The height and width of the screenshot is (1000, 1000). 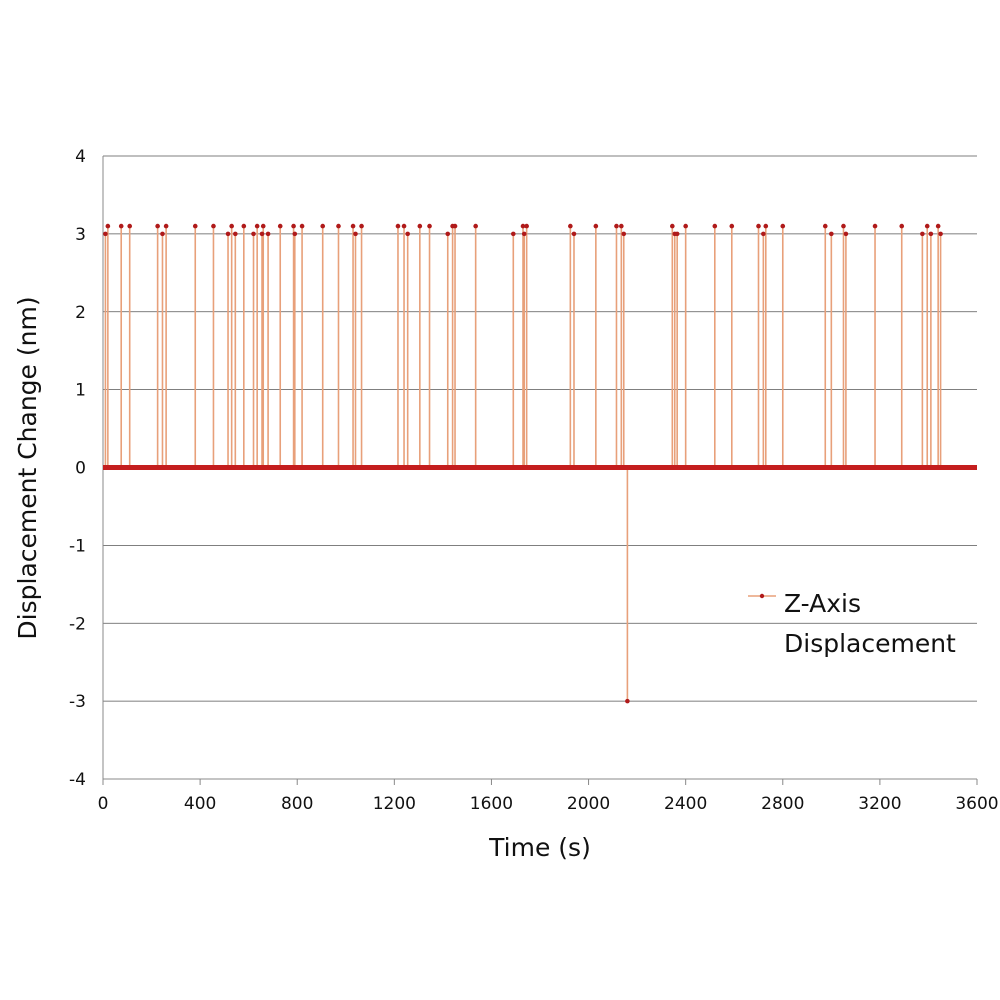 What do you see at coordinates (80, 157) in the screenshot?
I see `y-tick-label: 4` at bounding box center [80, 157].